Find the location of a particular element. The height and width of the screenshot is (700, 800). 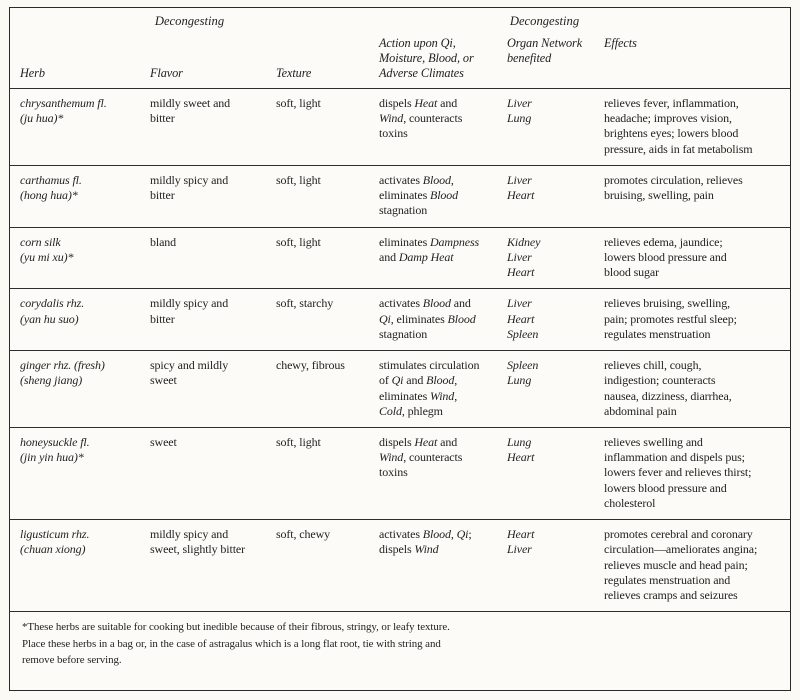

flavor-cell: bland is located at coordinates (163, 241).